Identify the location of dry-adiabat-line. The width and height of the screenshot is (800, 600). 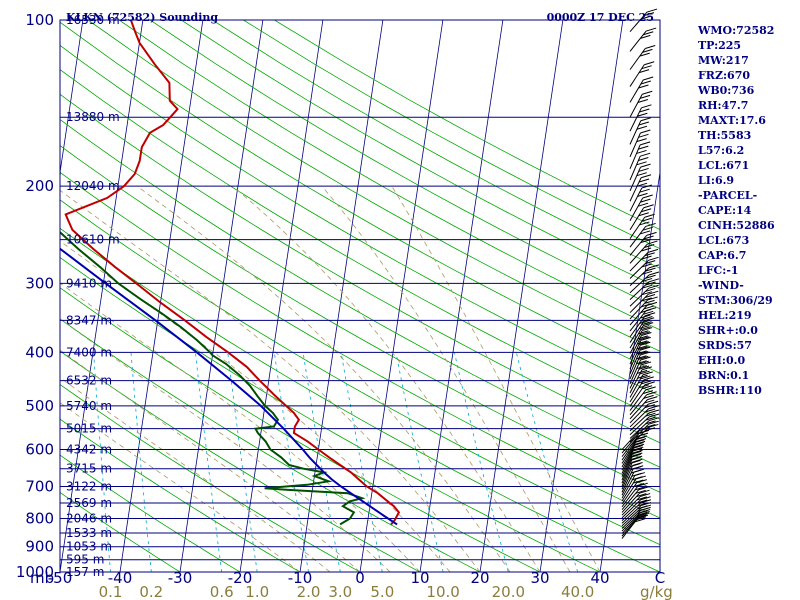
(210, 477).